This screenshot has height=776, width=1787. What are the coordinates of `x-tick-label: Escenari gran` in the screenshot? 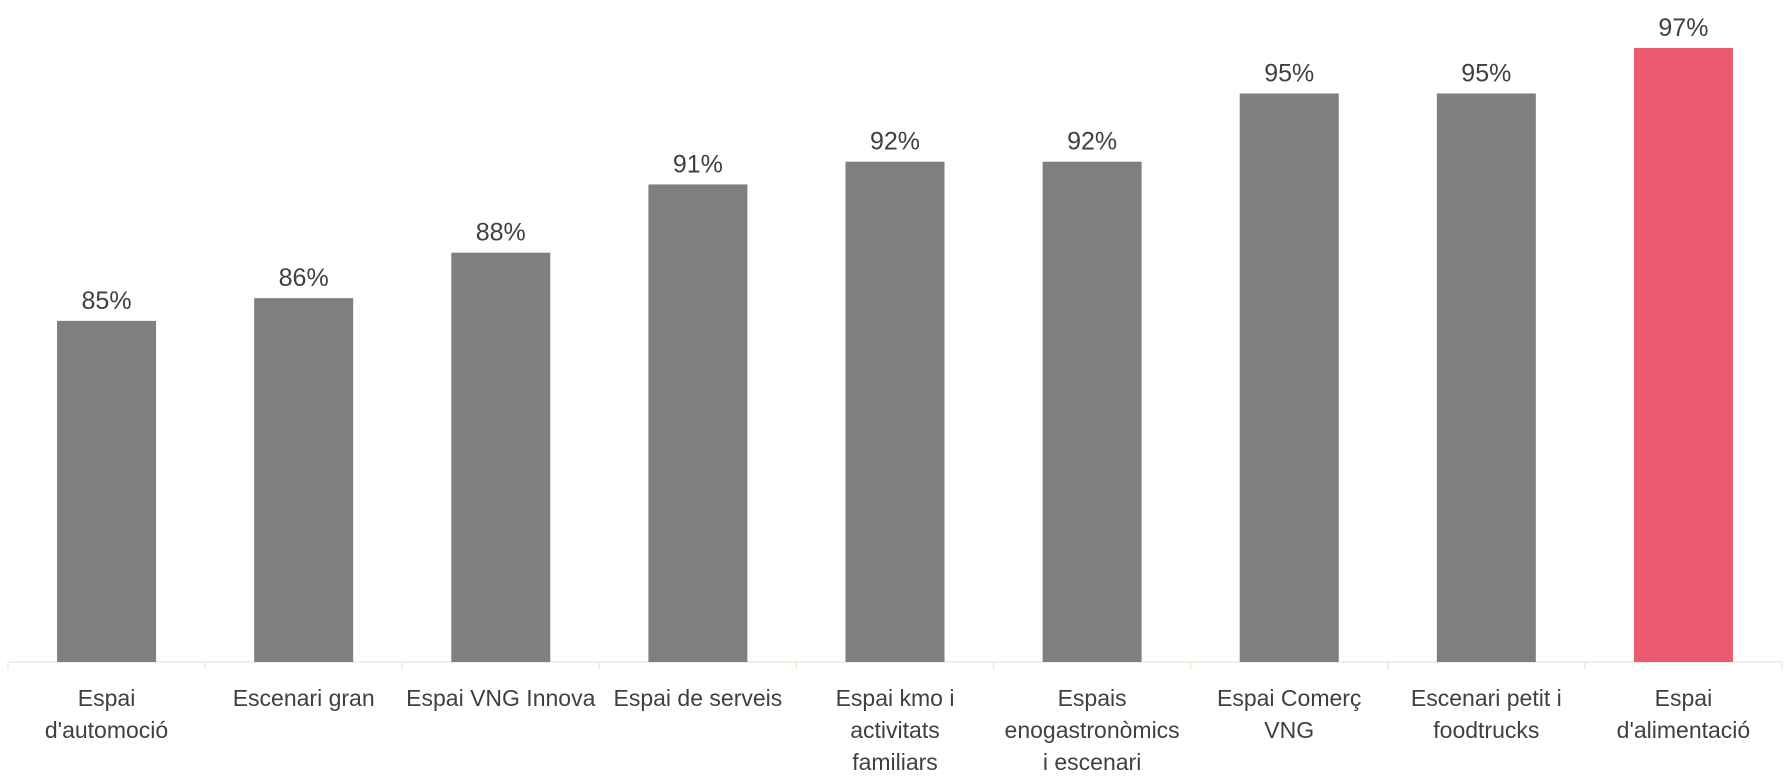 It's located at (304, 698).